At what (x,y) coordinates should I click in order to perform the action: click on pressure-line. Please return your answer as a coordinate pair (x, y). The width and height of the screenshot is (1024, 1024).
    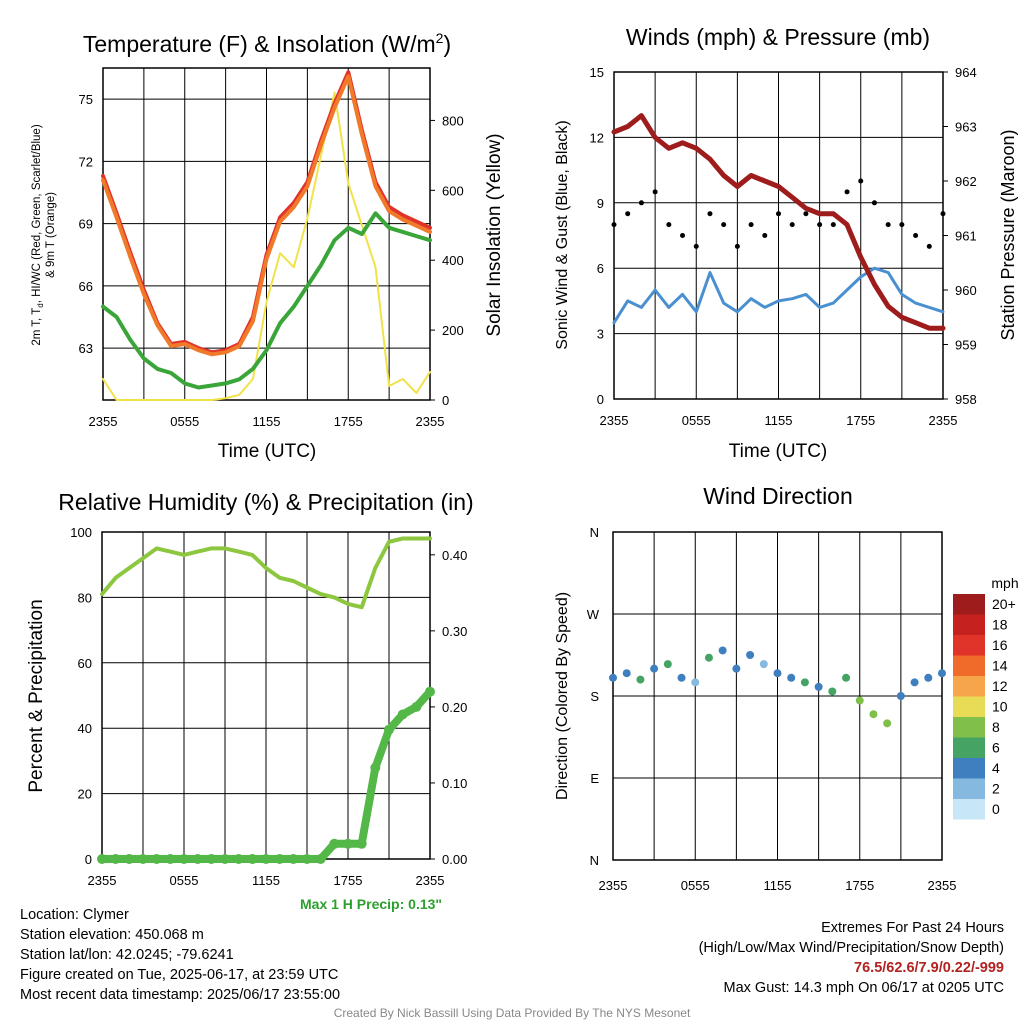
    Looking at the image, I should click on (778, 222).